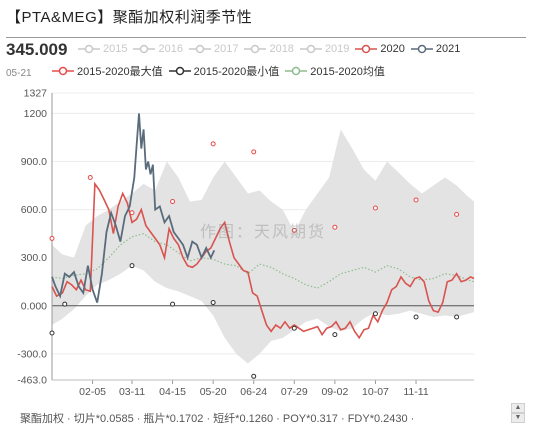  What do you see at coordinates (19, 73) in the screenshot?
I see `current-date: 05-21` at bounding box center [19, 73].